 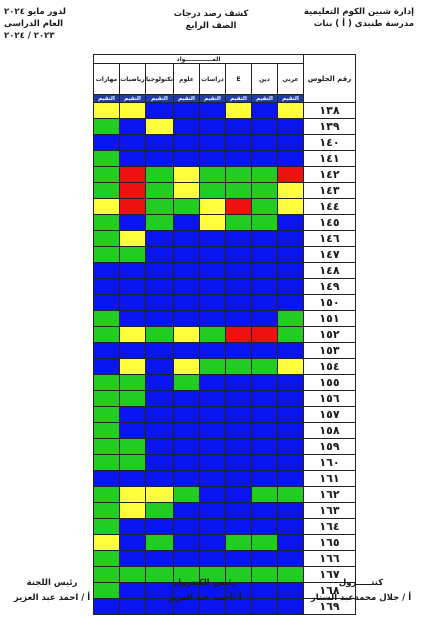 What do you see at coordinates (329, 270) in the screenshot?
I see `seat-number: ١٤٨` at bounding box center [329, 270].